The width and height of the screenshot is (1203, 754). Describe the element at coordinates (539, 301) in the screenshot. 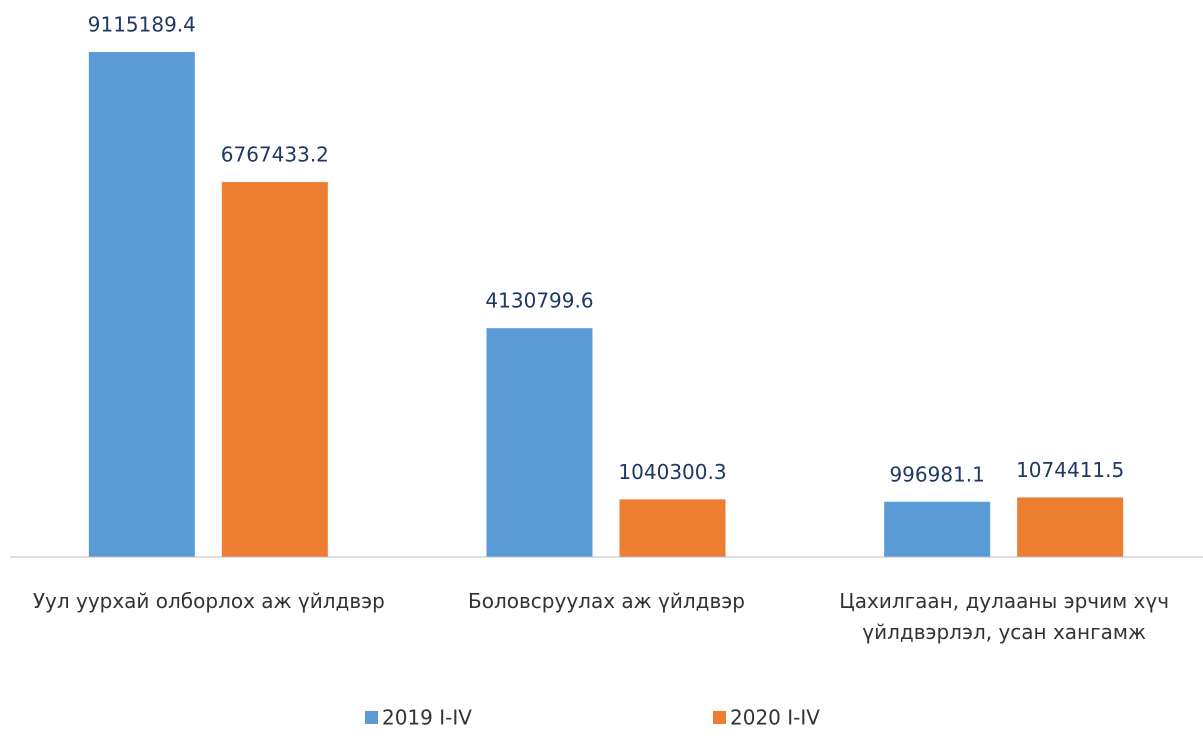

I see `value-label: 4130799.6` at that location.